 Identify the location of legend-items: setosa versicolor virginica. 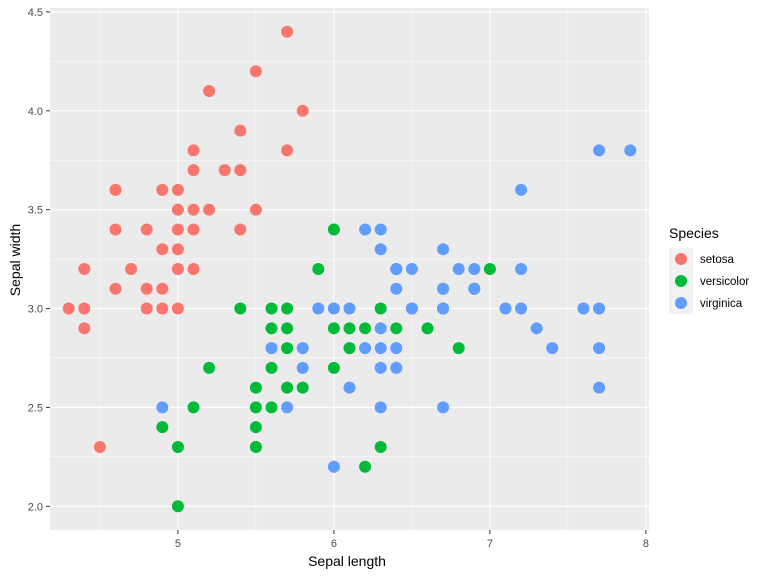
(709, 281).